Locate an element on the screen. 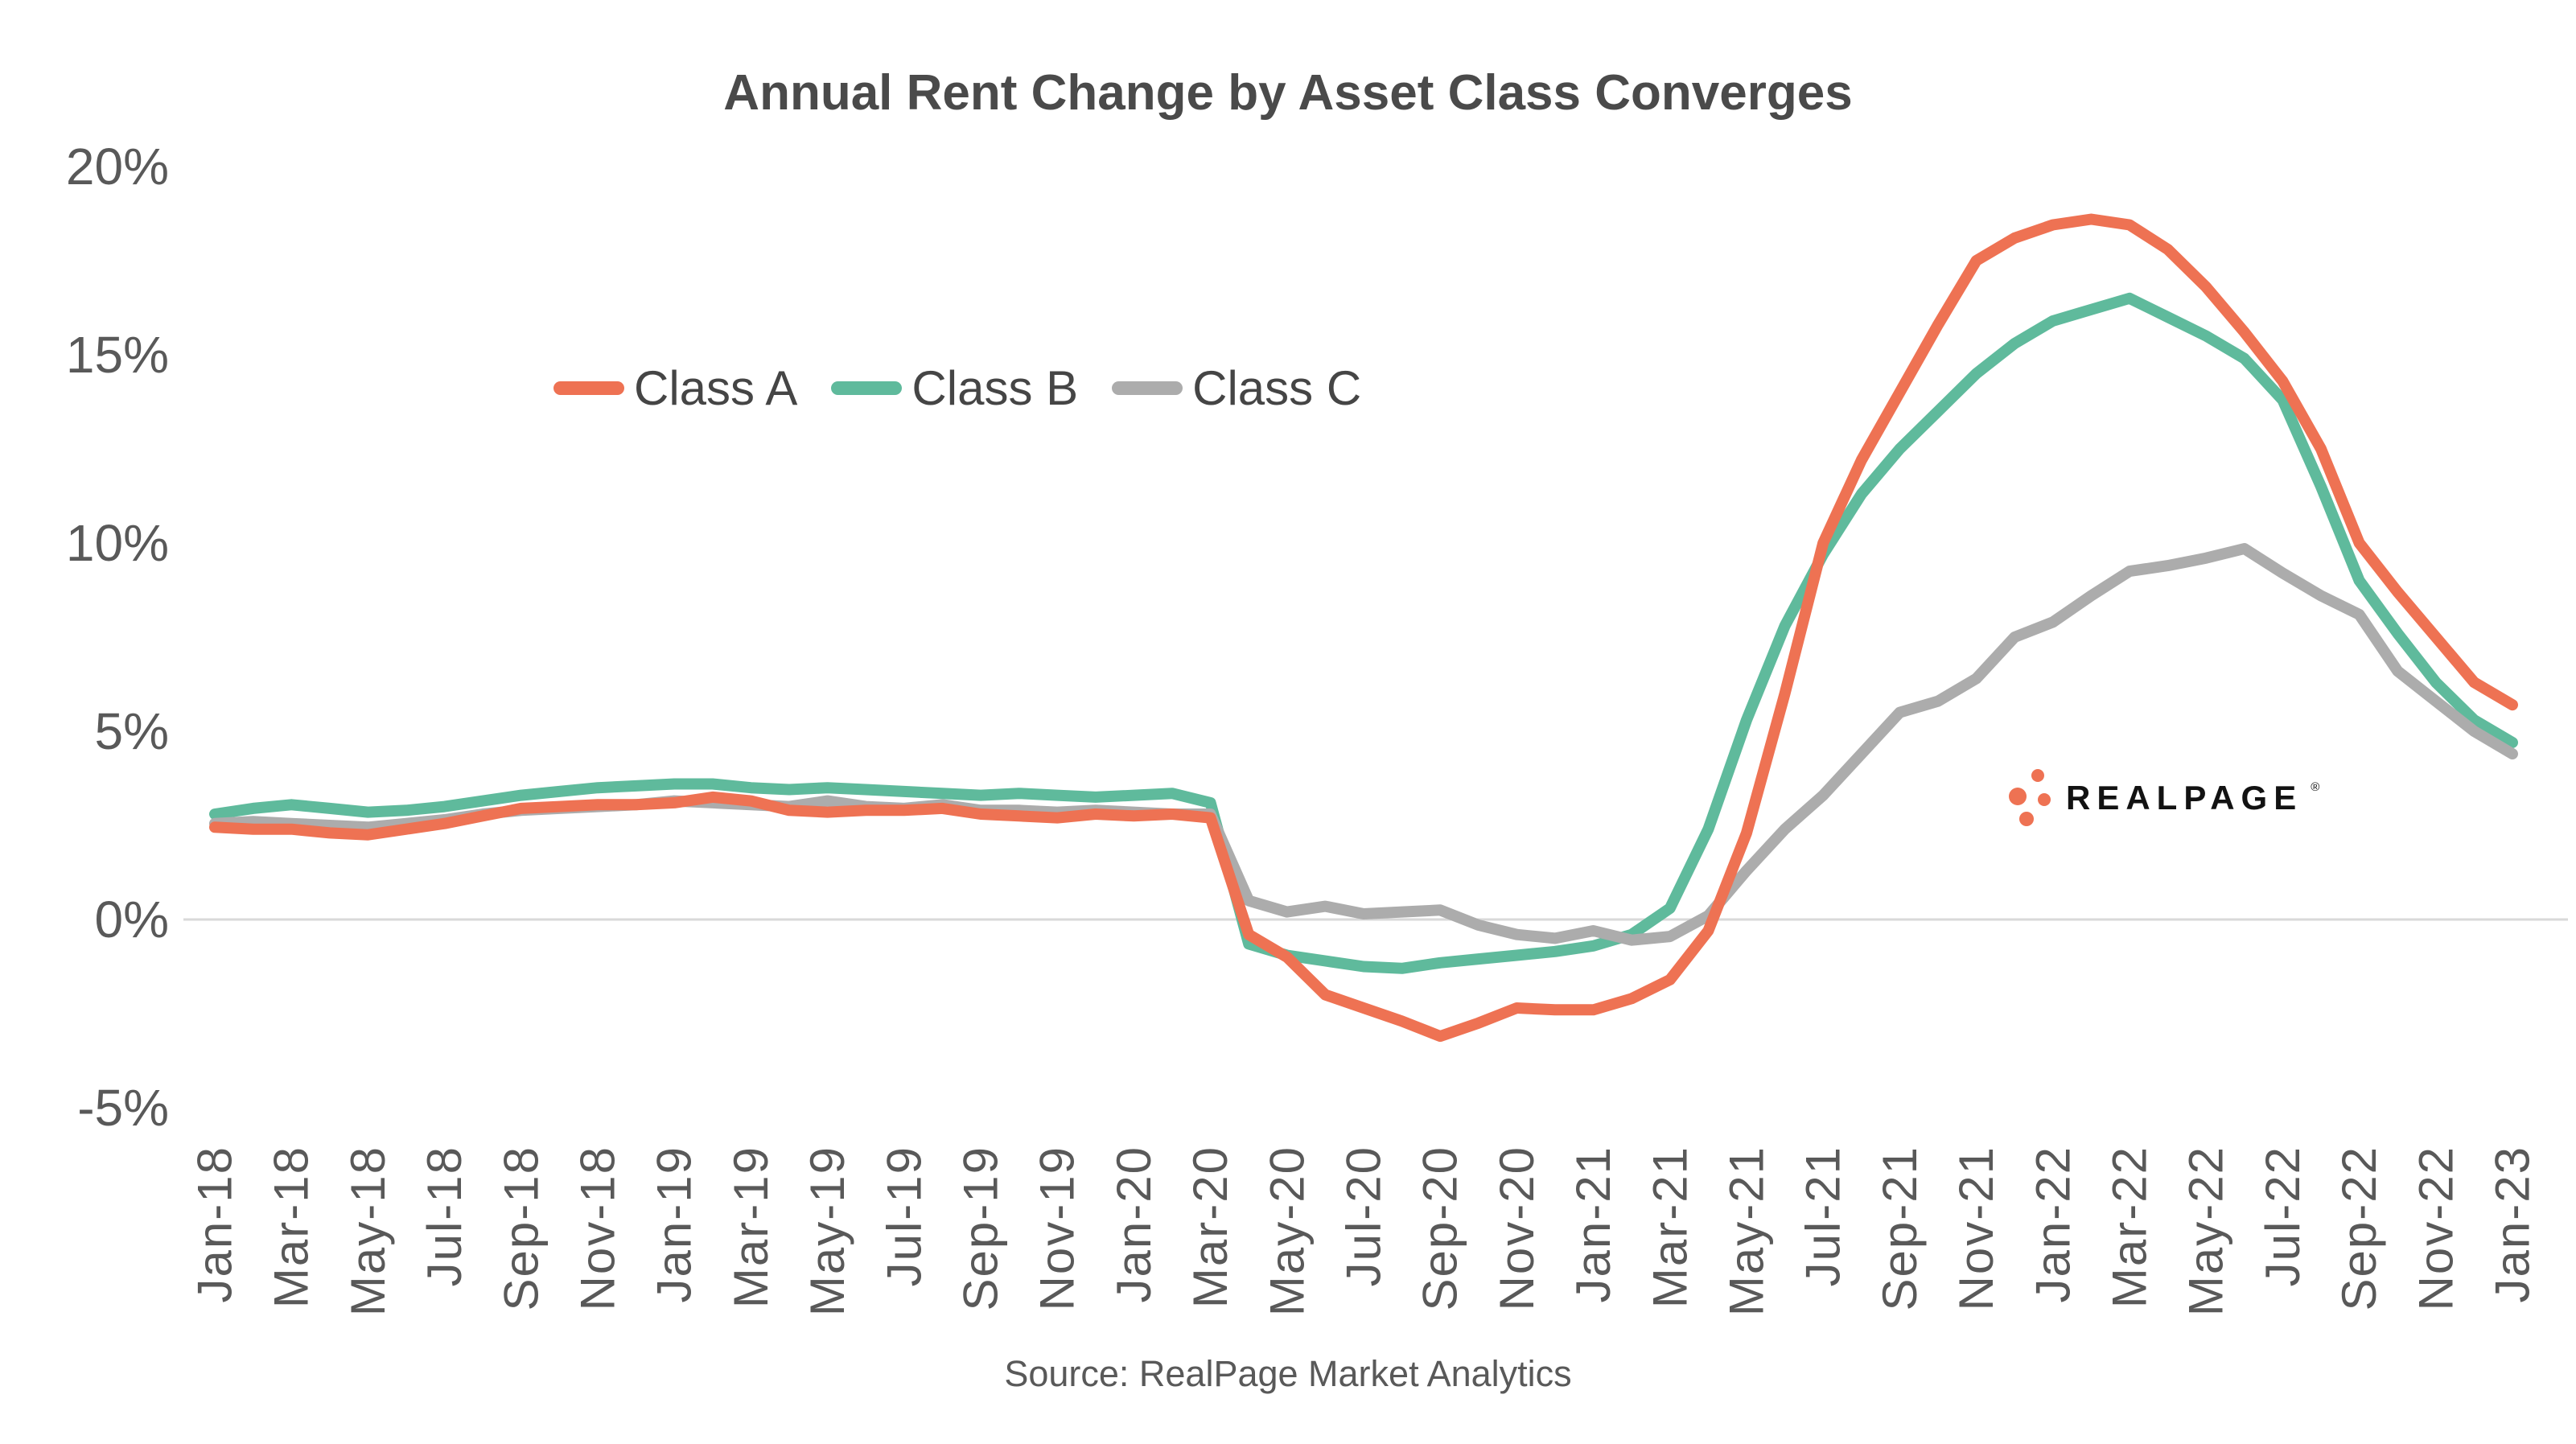 This screenshot has height=1444, width=2576. x-axis-tick-label: Mar-18 is located at coordinates (292, 1227).